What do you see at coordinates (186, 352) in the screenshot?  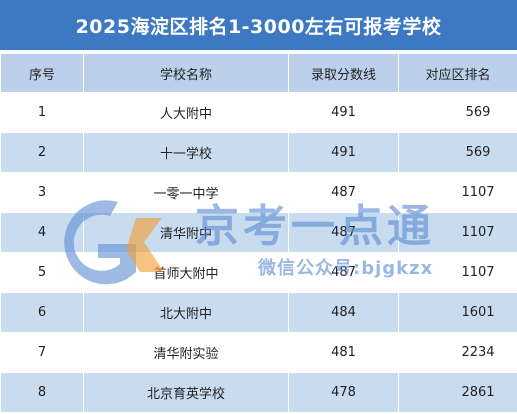 I see `cell-school: 清华附实验` at bounding box center [186, 352].